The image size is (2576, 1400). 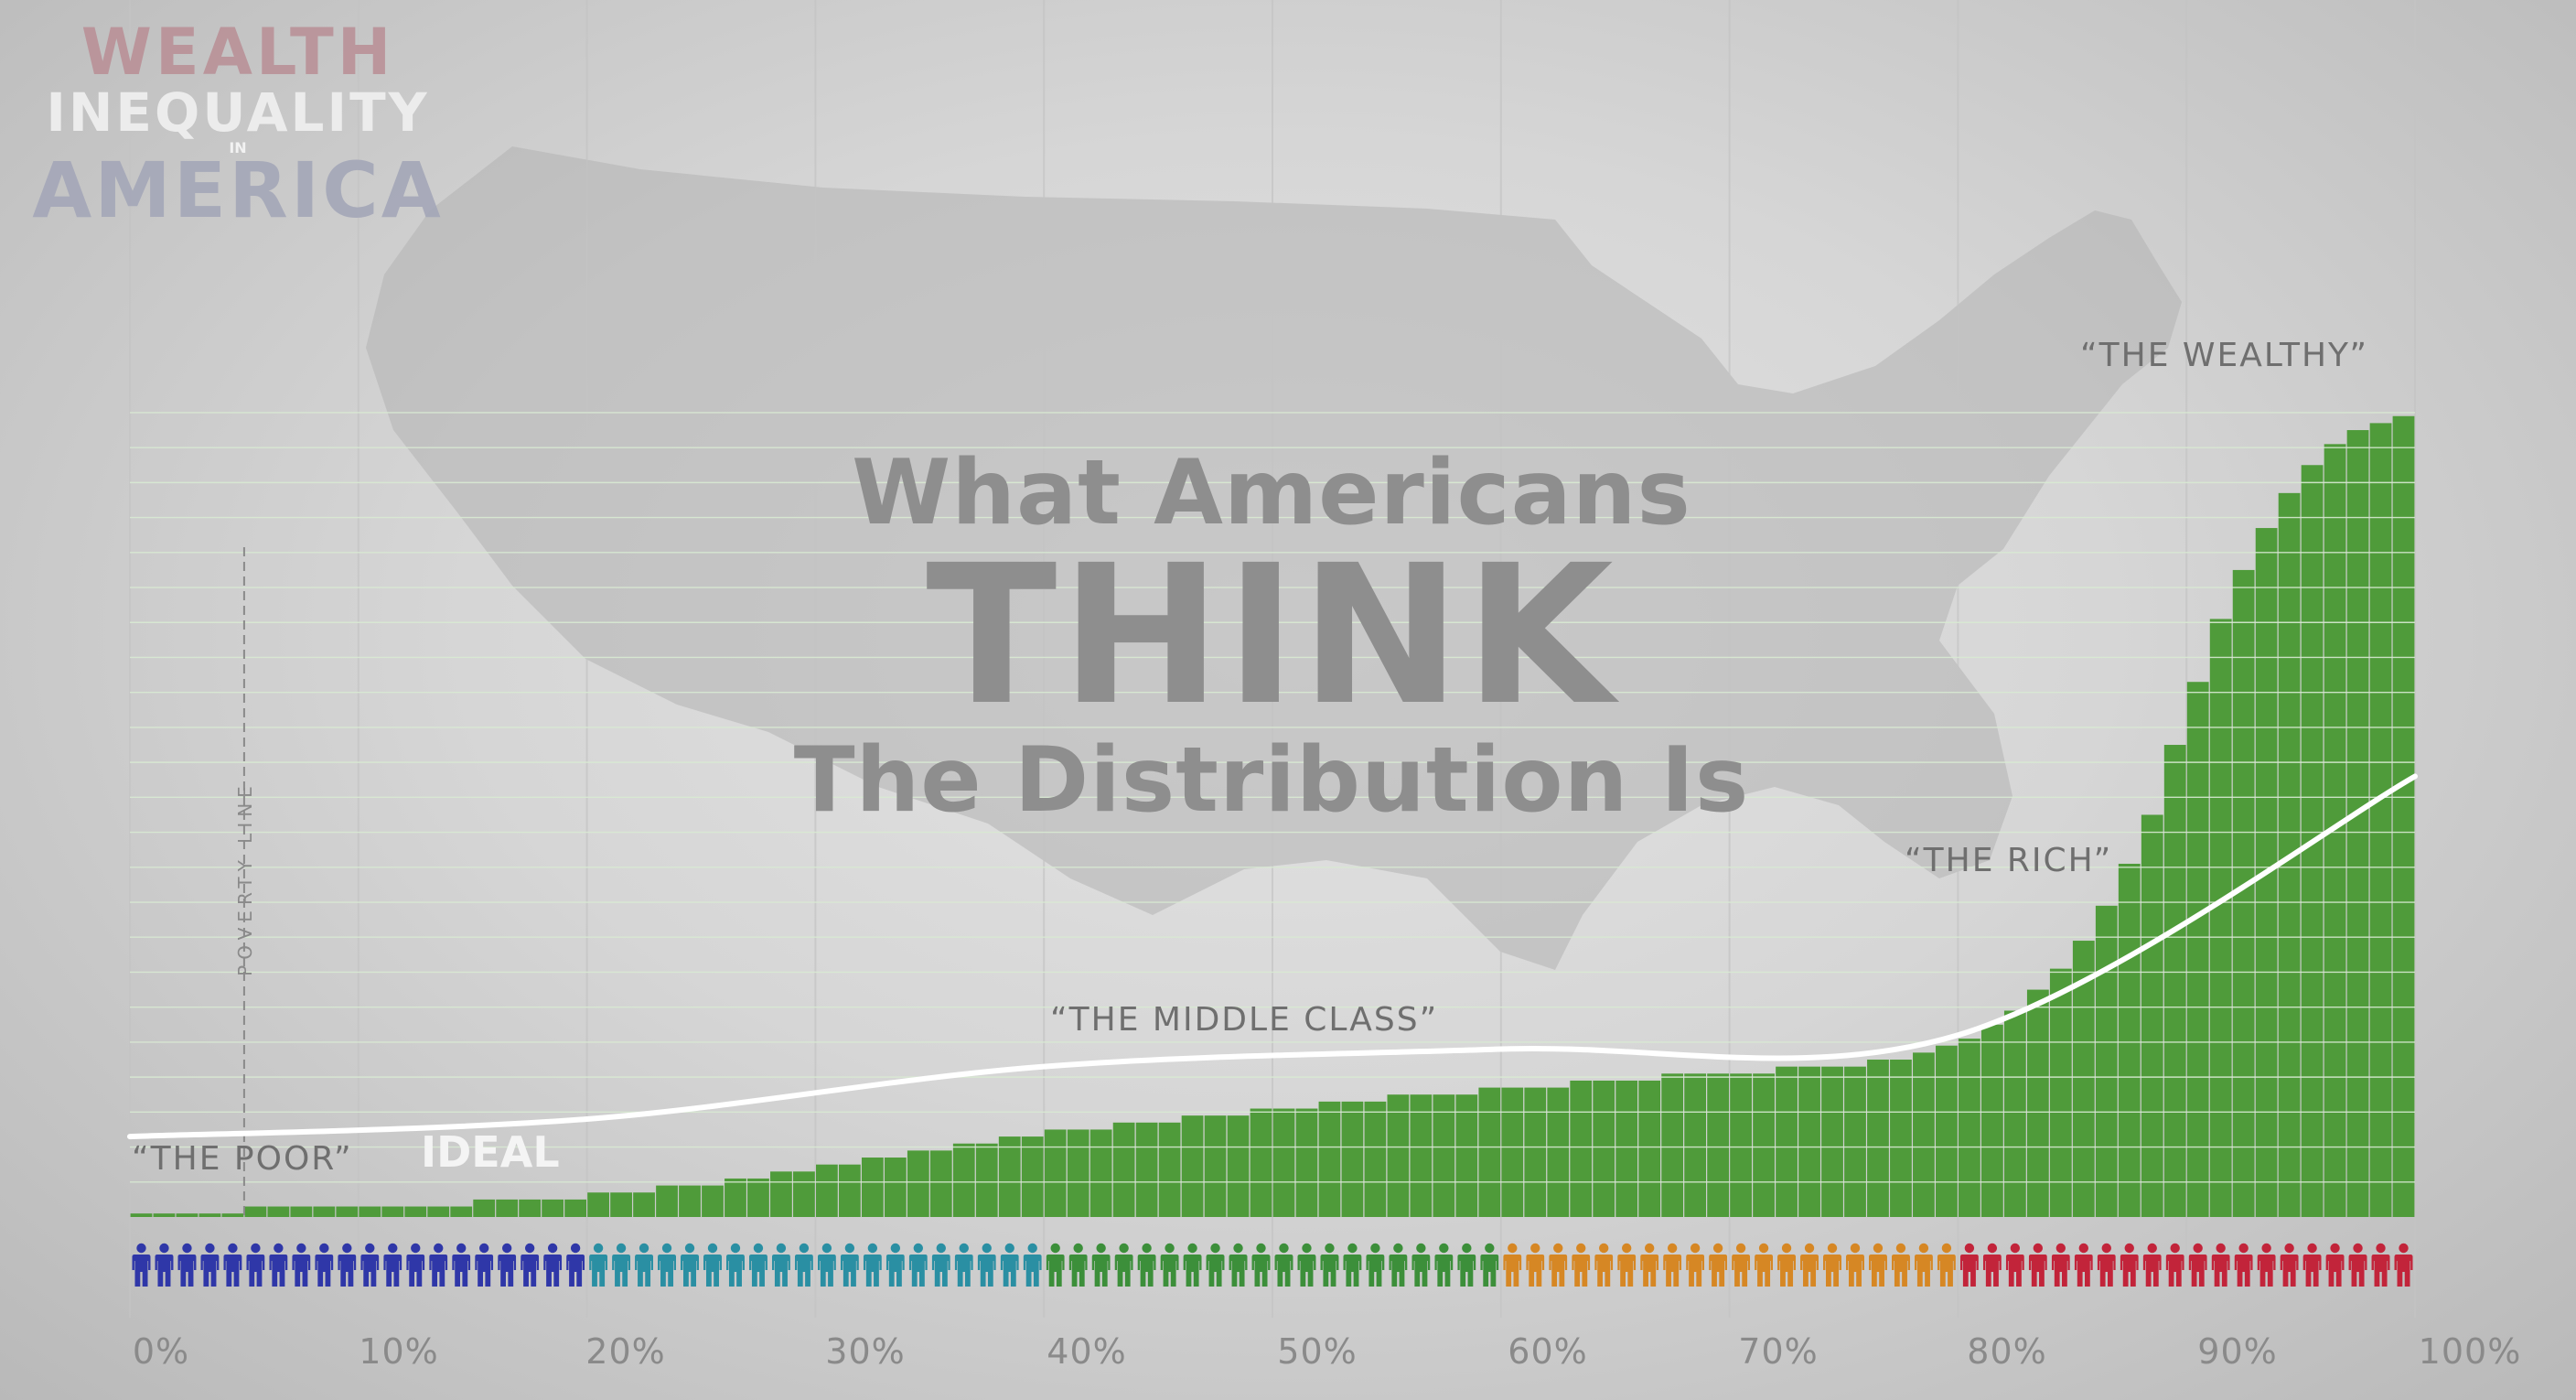 I want to click on chart-title: What Americans THINK The Distribution Is, so click(x=1271, y=636).